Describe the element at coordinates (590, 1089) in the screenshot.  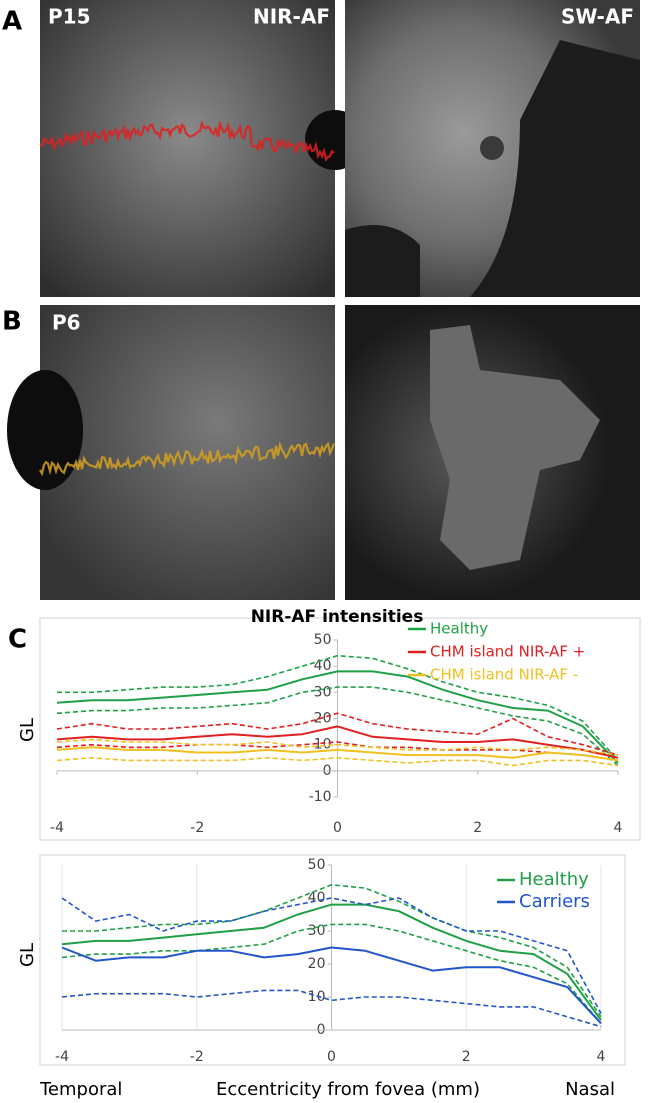
I see `annotation: Nasal` at that location.